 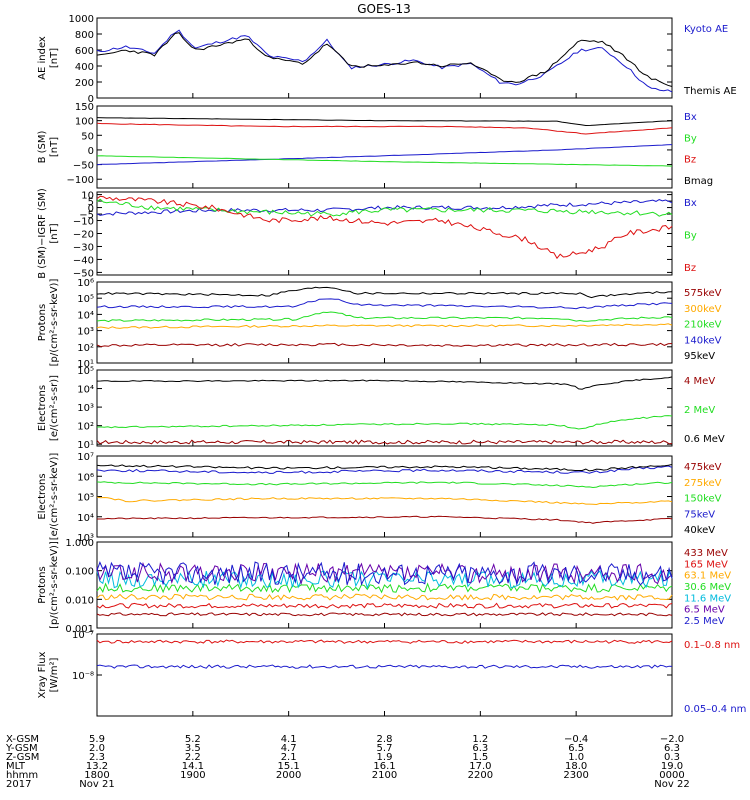 What do you see at coordinates (385, 739) in the screenshot?
I see `x-axis-value: 2.8` at bounding box center [385, 739].